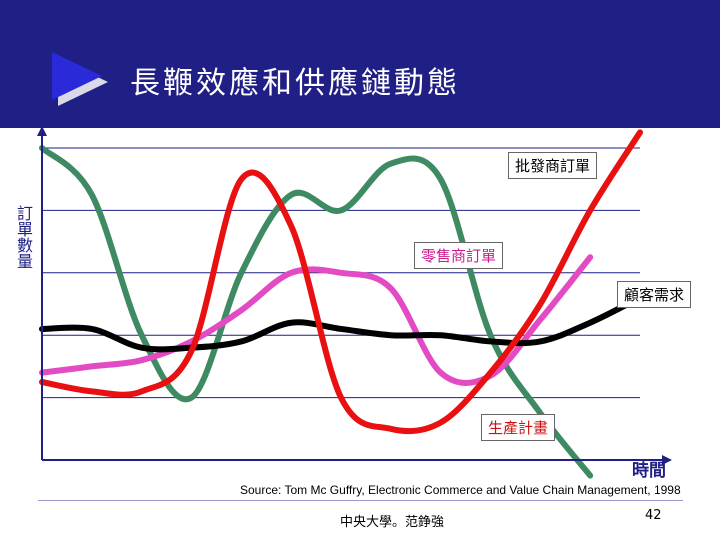 The image size is (720, 540). I want to click on page-title: 長鞭效應和供應鏈動態, so click(295, 83).